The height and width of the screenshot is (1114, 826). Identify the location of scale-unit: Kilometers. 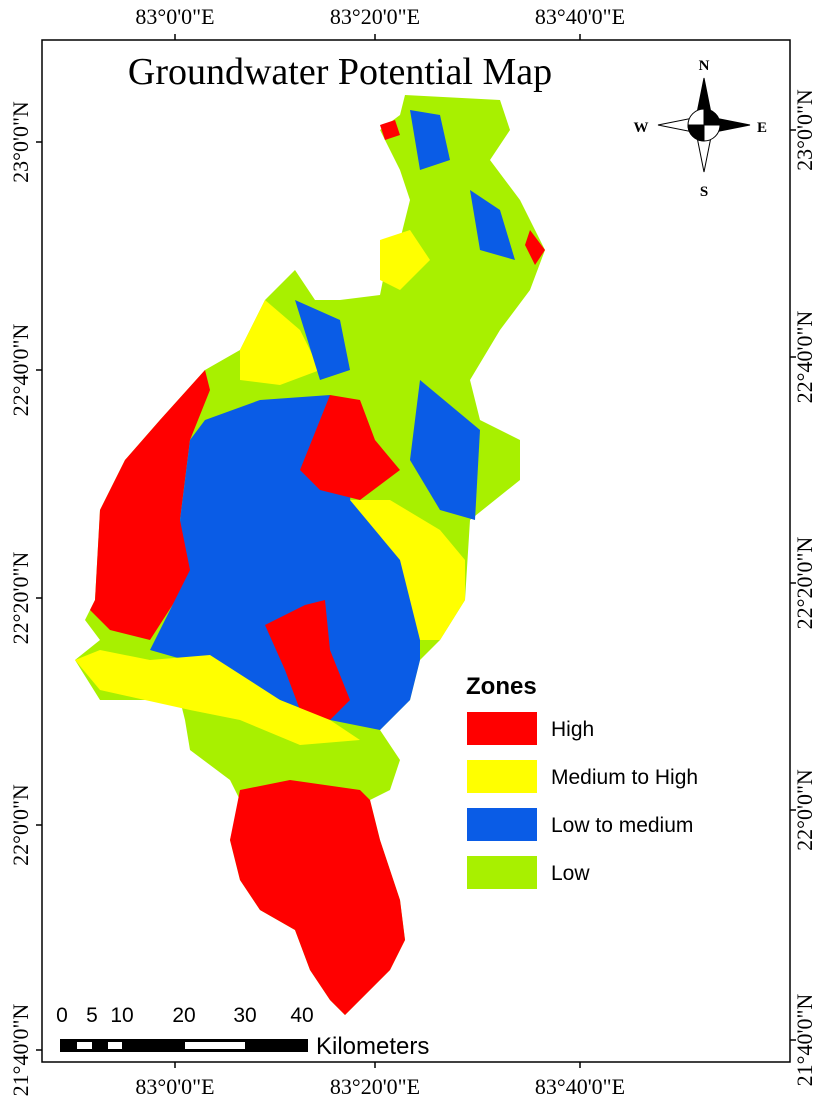
(372, 1046).